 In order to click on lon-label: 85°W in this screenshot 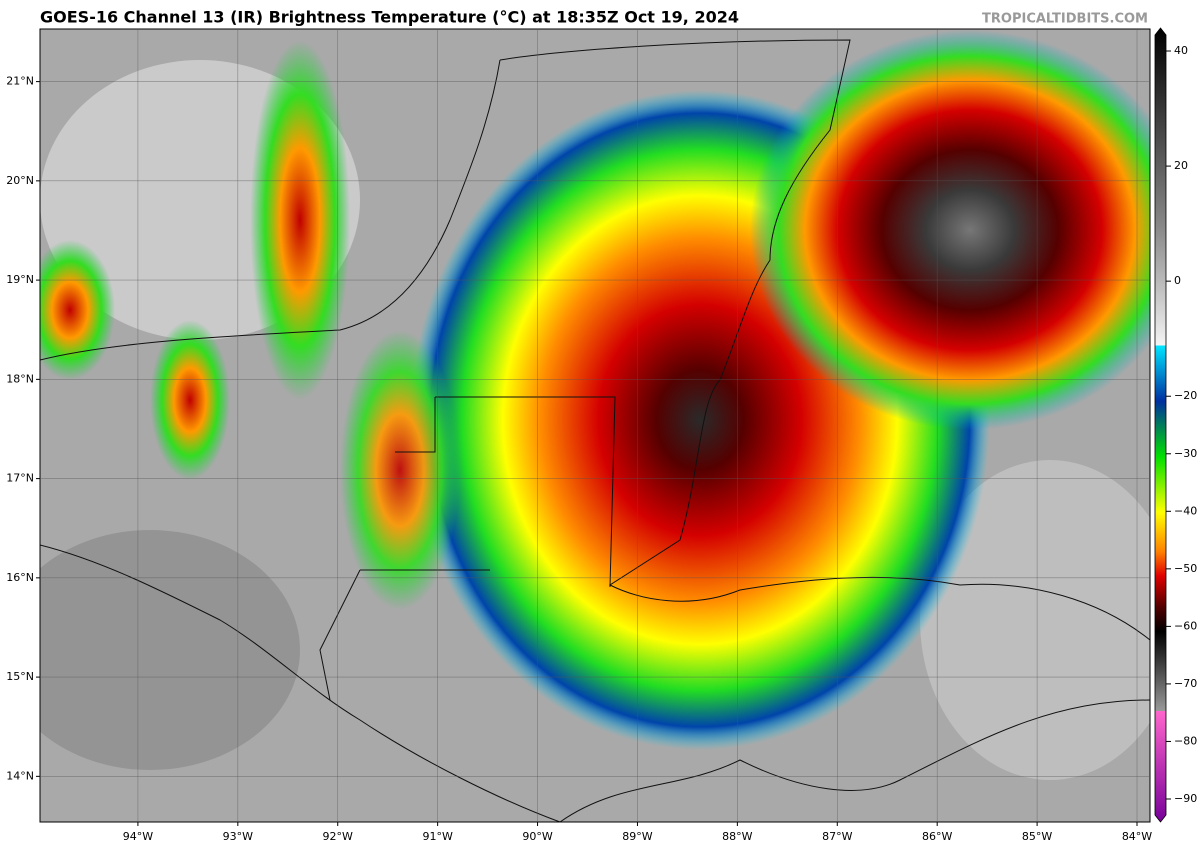, I will do `click(1037, 836)`.